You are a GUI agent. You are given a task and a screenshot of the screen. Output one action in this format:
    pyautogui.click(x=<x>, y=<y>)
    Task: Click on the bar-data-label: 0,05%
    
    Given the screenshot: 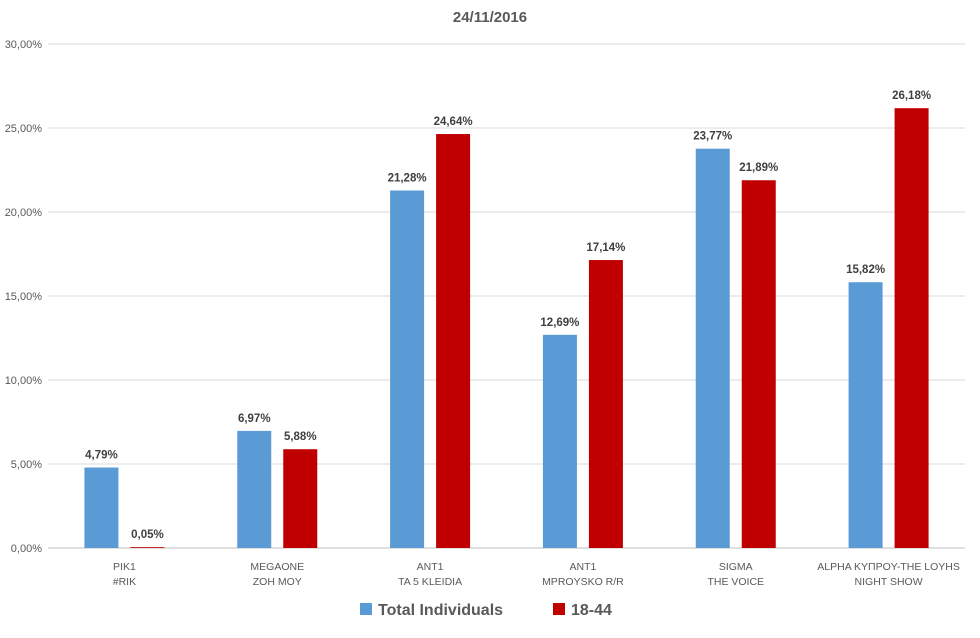 What is the action you would take?
    pyautogui.click(x=147, y=535)
    